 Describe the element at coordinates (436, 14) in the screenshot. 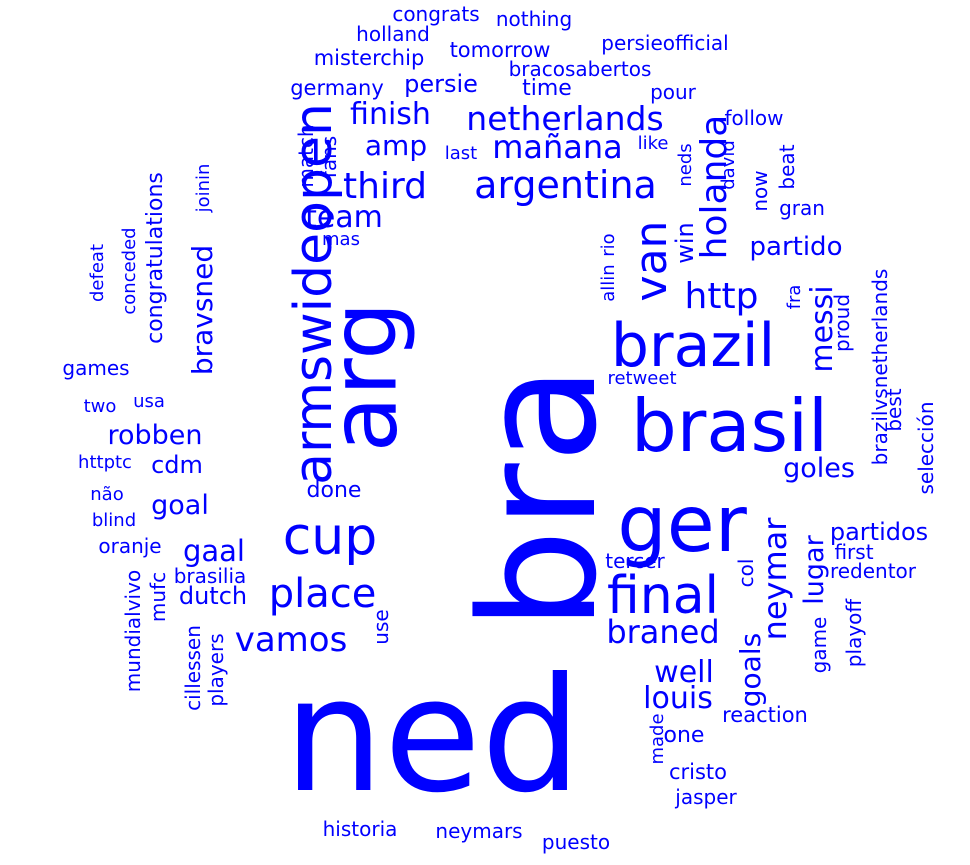

I see `word-congrats: congrats` at that location.